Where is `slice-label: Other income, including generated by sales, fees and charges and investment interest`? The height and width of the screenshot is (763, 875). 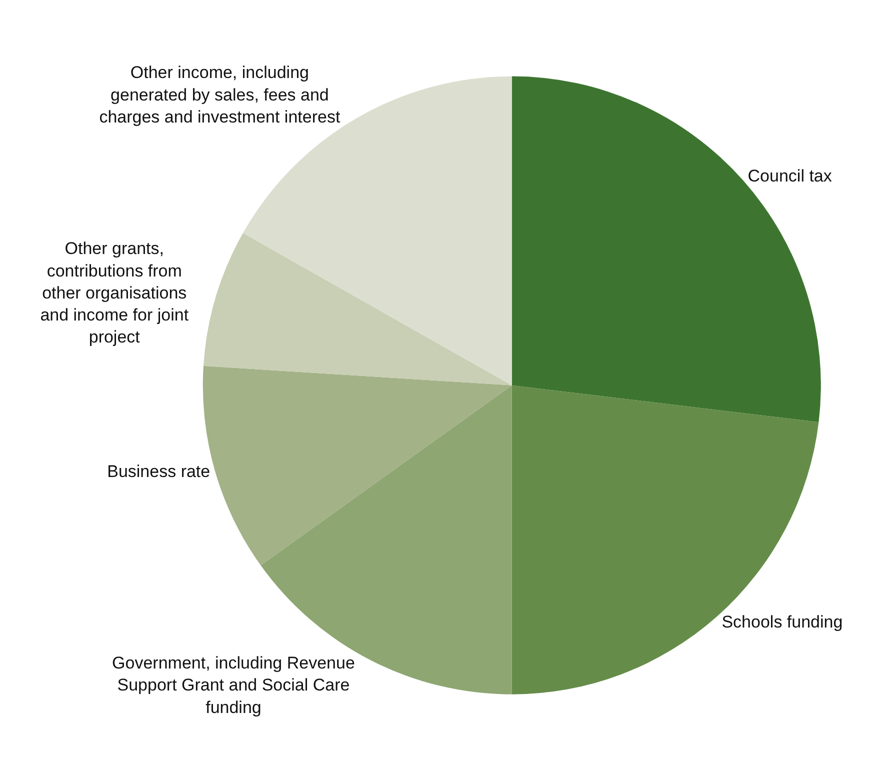 slice-label: Other income, including generated by sales, fees and charges and investment interest is located at coordinates (219, 94).